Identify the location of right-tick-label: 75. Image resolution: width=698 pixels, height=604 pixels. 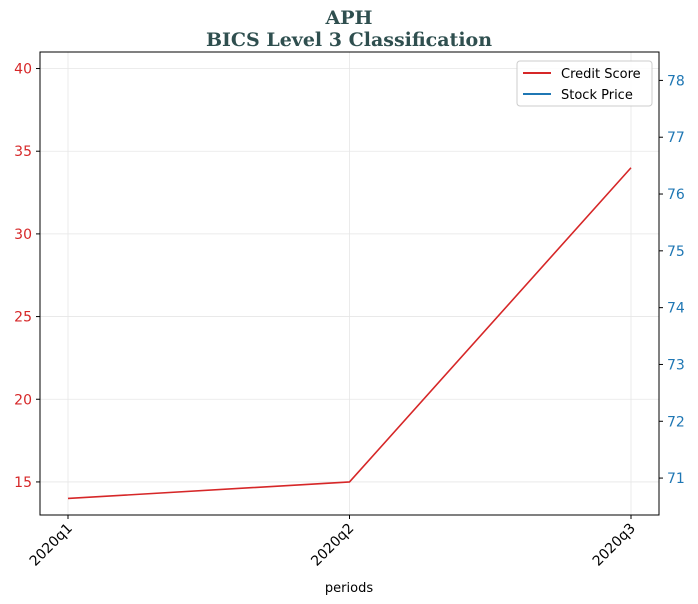
(676, 252).